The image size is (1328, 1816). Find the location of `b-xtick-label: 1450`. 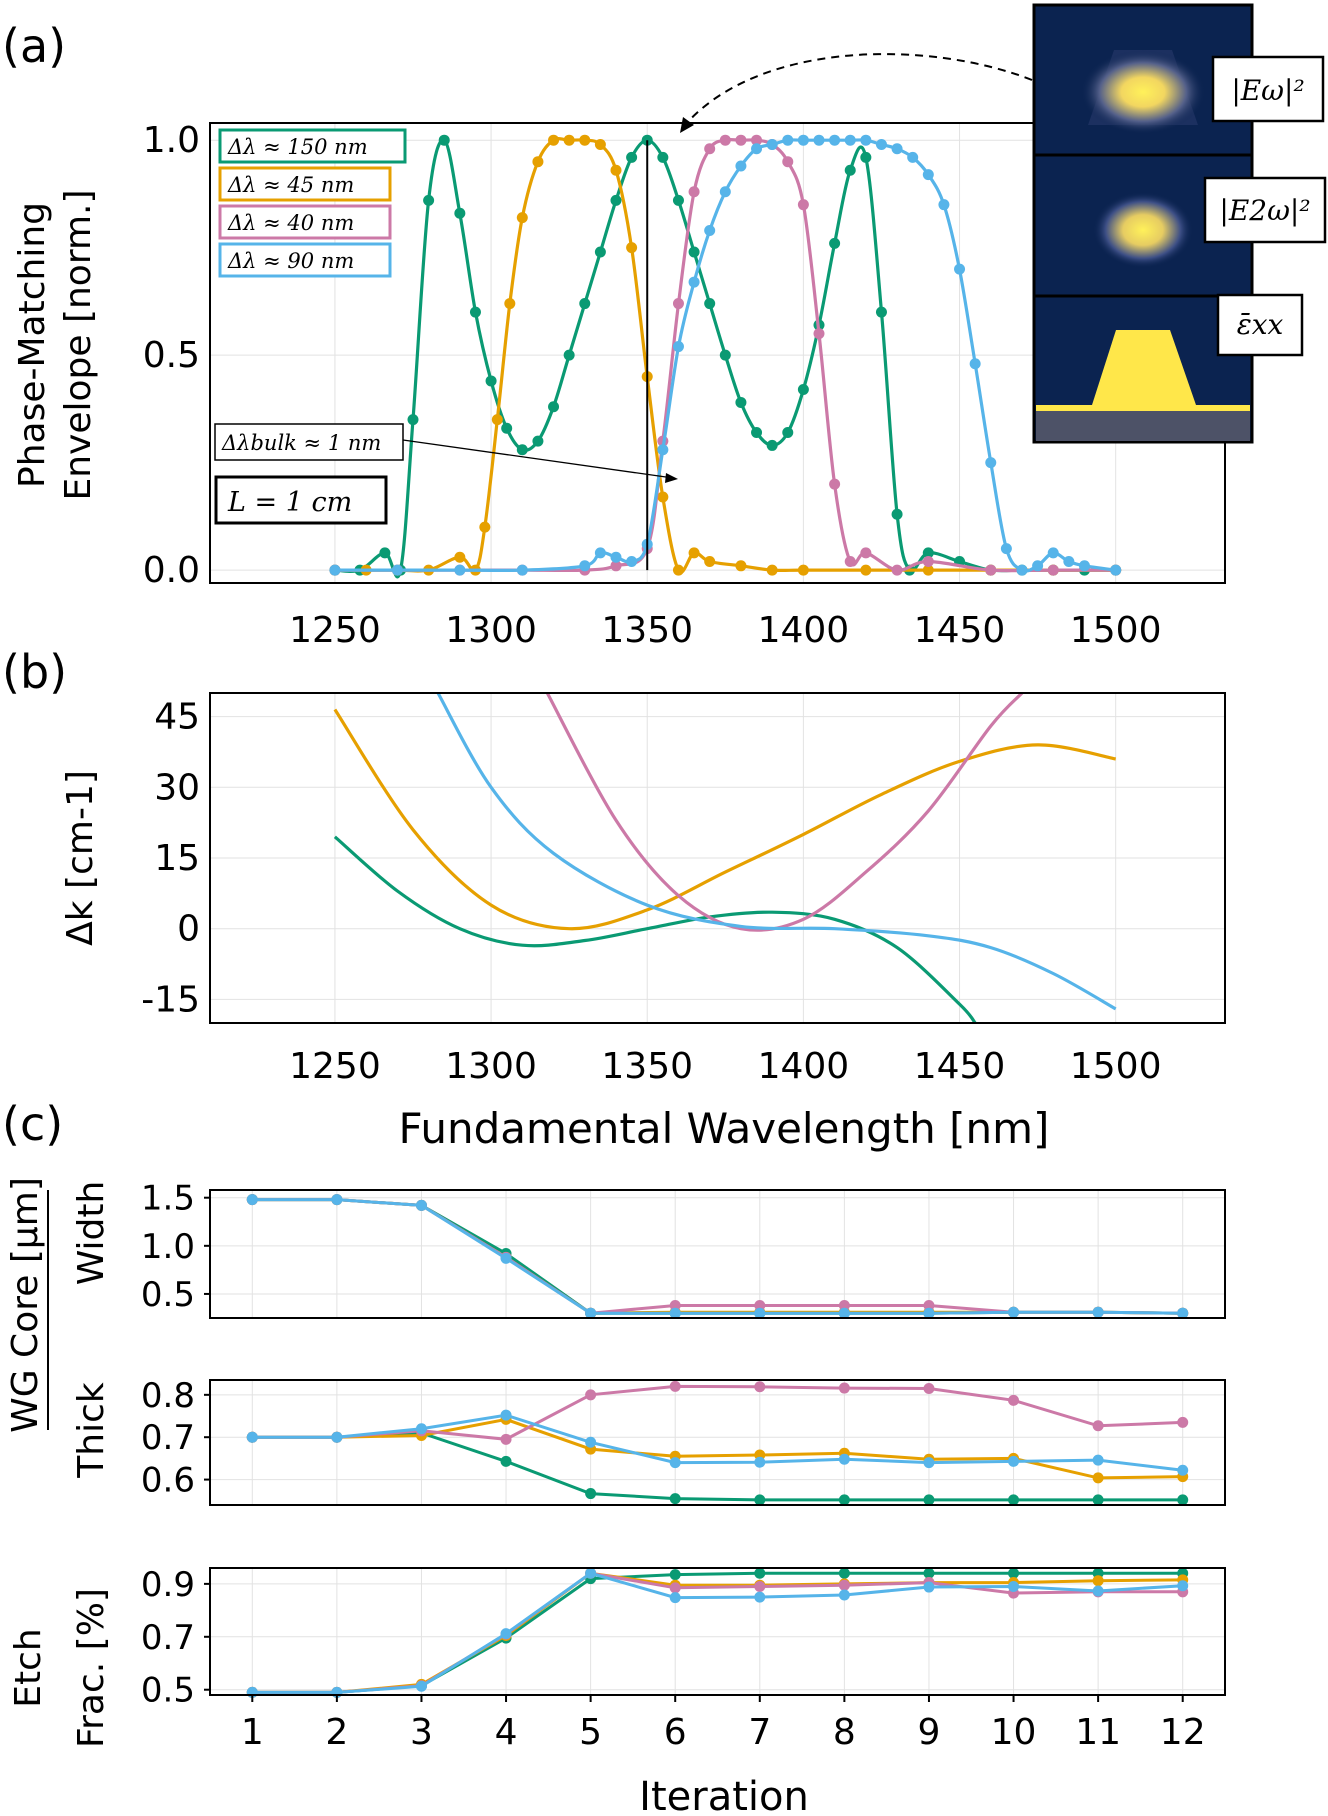

b-xtick-label: 1450 is located at coordinates (960, 1066).